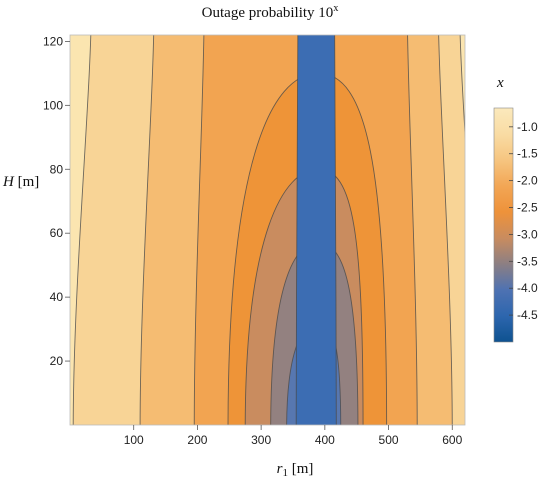 The width and height of the screenshot is (550, 482). Describe the element at coordinates (57, 297) in the screenshot. I see `y-tick-label: 40` at that location.